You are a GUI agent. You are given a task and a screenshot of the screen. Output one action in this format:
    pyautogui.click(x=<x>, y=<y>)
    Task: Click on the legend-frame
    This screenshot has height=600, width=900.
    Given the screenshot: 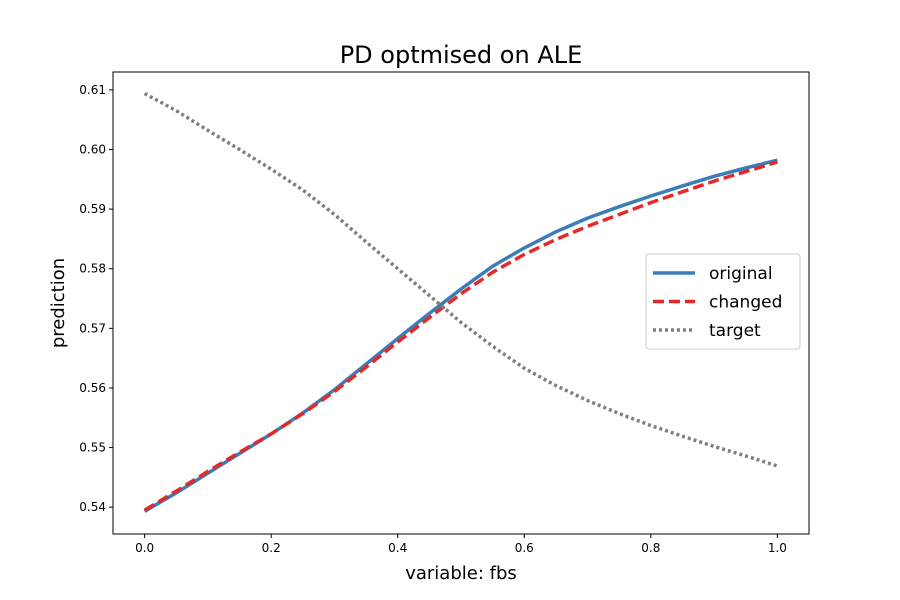 What is the action you would take?
    pyautogui.click(x=723, y=301)
    